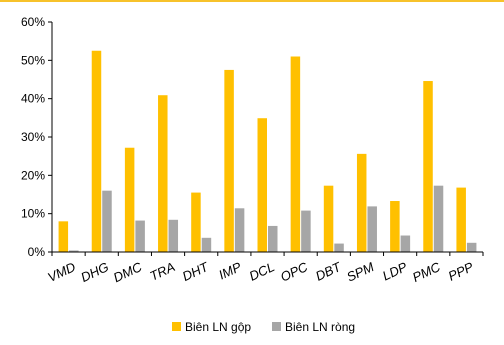 Image resolution: width=504 pixels, height=345 pixels. I want to click on bar-net-margin-dht, so click(207, 245).